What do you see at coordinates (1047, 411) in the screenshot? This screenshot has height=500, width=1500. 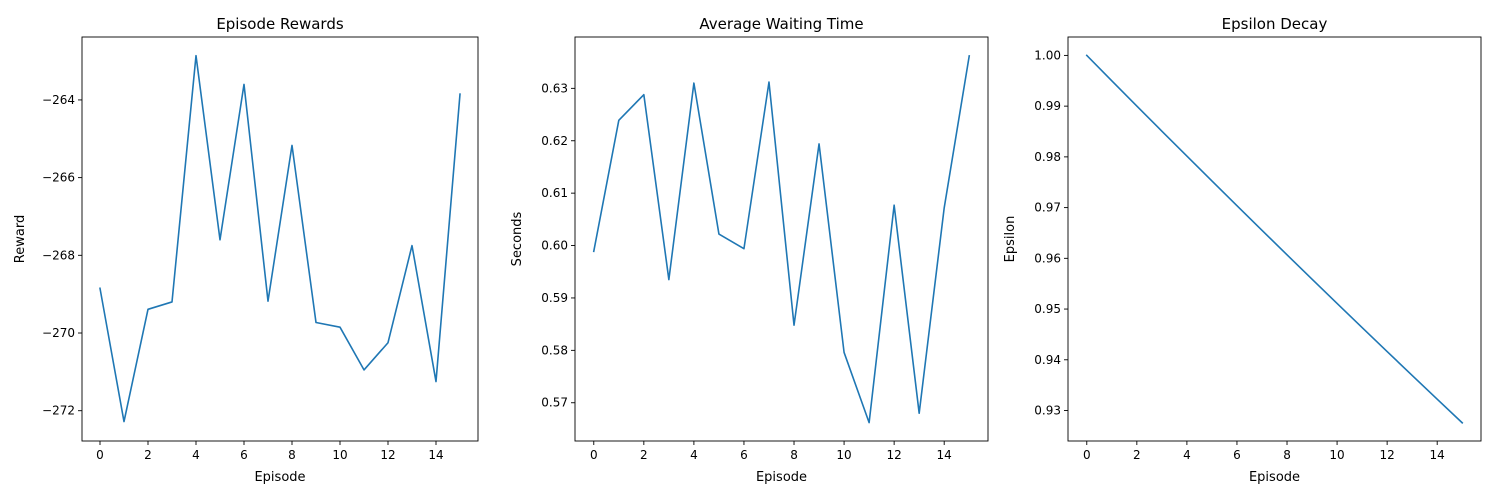 I see `y-tick-label: 0.93` at bounding box center [1047, 411].